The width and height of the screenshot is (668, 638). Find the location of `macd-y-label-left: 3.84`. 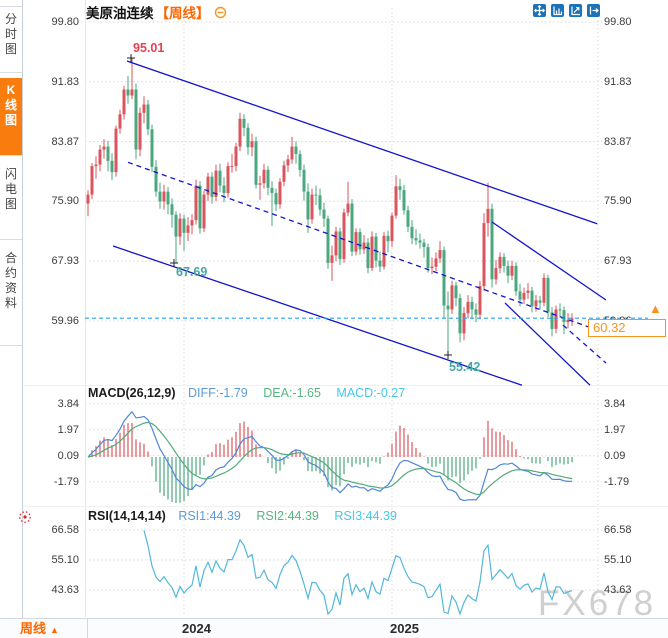

macd-y-label-left: 3.84 is located at coordinates (68, 403).